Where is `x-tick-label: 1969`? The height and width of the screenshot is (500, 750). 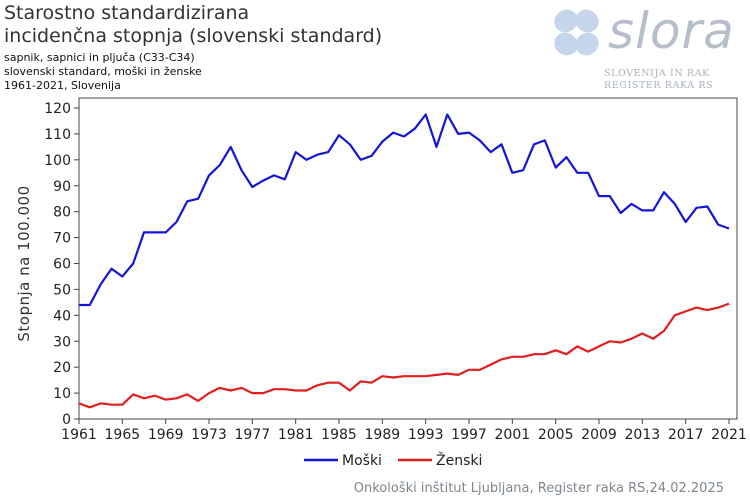 x-tick-label: 1969 is located at coordinates (166, 435).